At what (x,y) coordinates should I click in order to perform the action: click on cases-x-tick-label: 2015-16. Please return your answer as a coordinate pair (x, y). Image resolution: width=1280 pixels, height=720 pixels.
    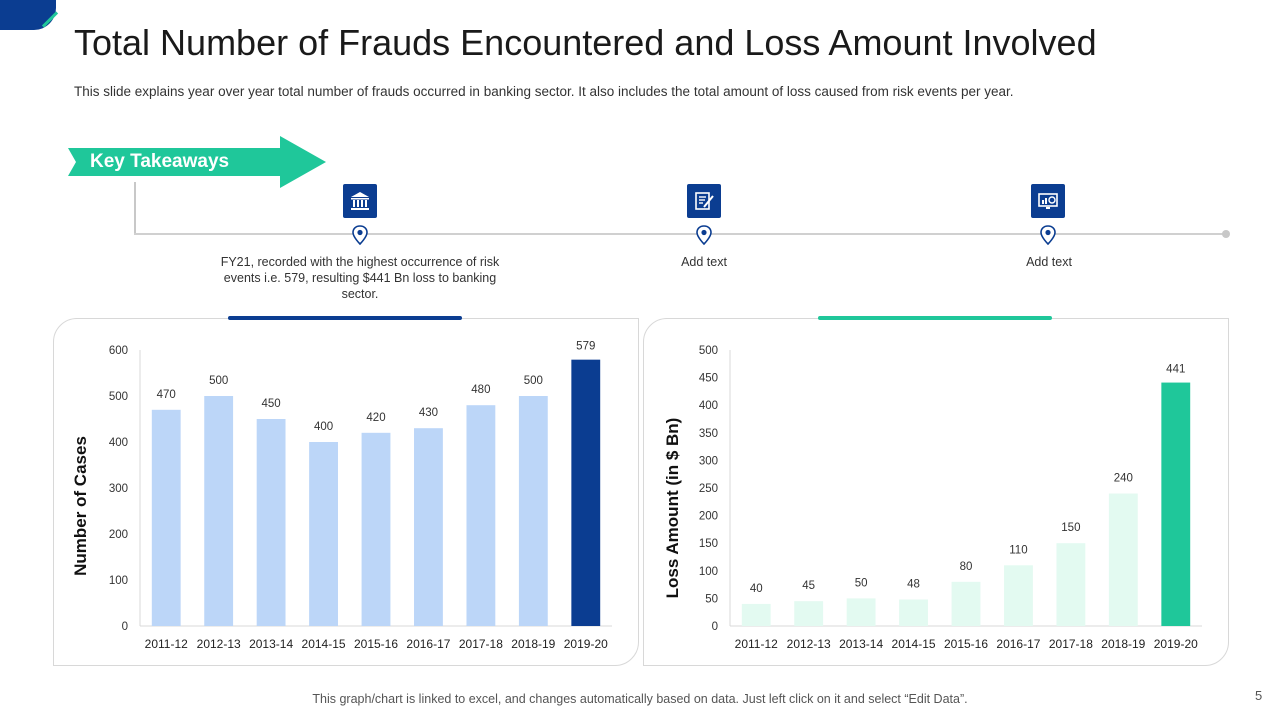
    Looking at the image, I should click on (376, 644).